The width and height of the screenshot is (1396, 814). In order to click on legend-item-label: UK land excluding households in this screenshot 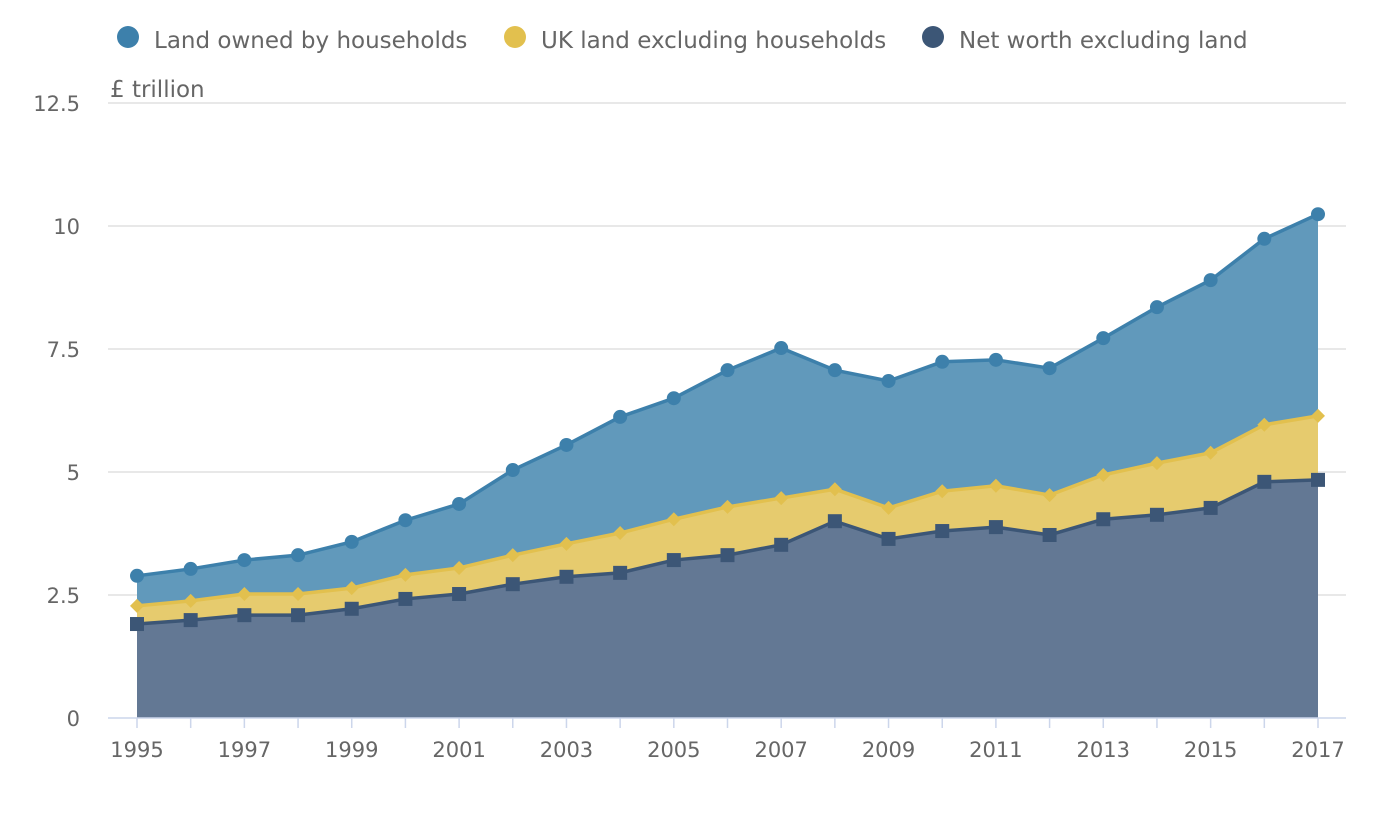, I will do `click(713, 41)`.